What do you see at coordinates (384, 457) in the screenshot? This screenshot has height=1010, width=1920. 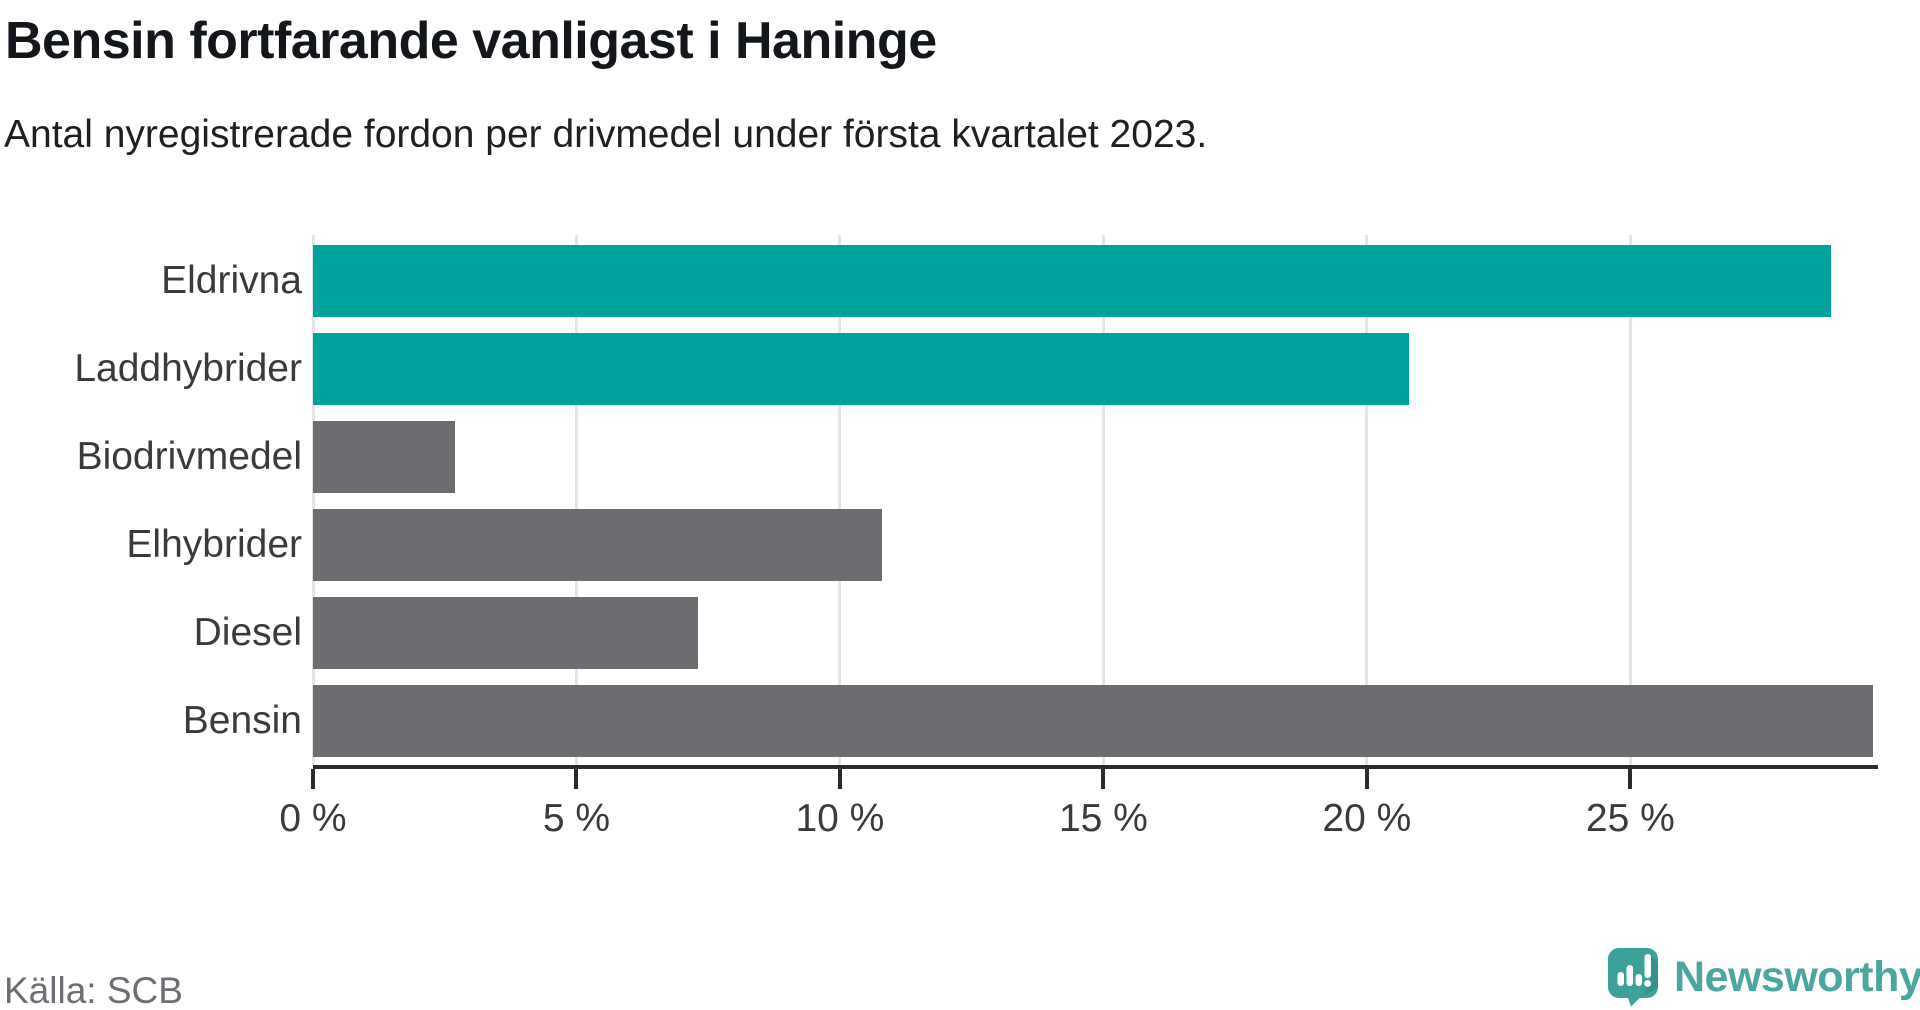 I see `bar-biodrivmedel` at bounding box center [384, 457].